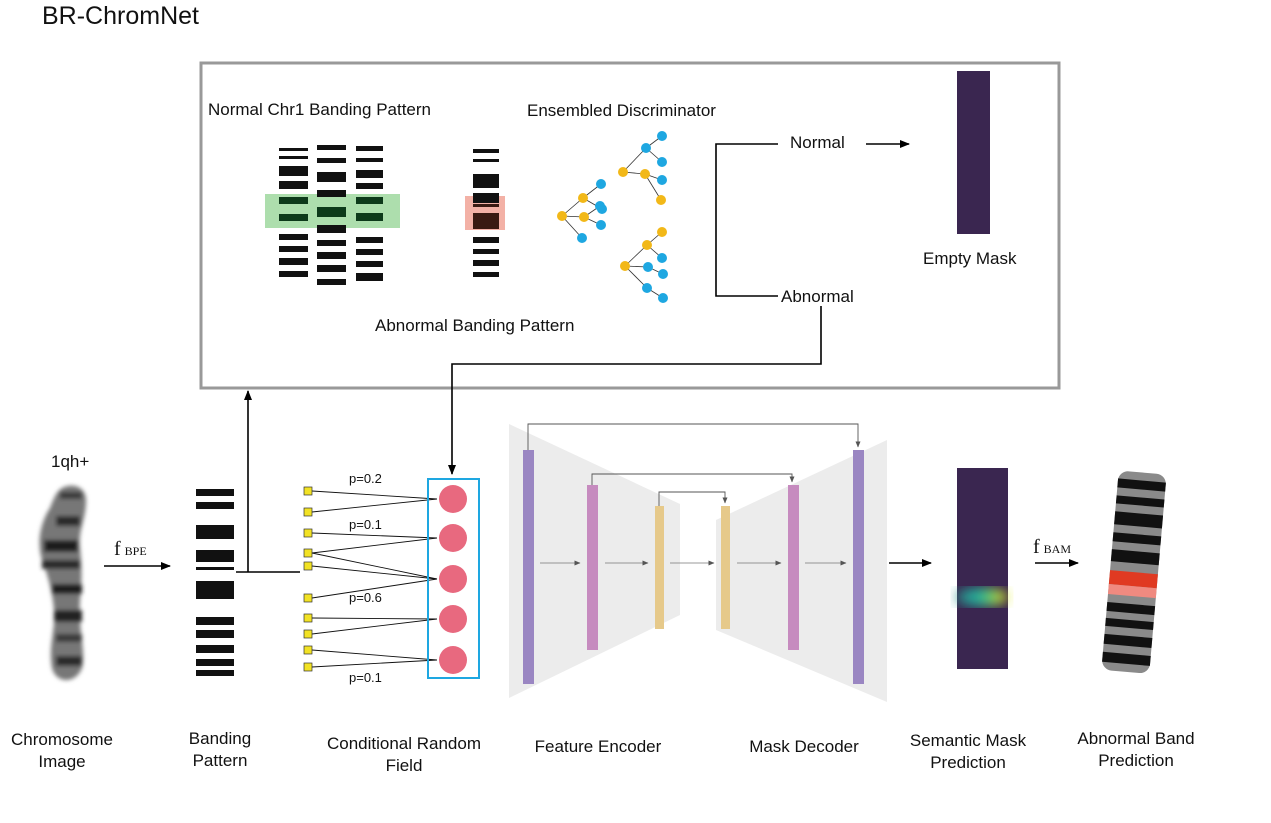  I want to click on decision-bracket, so click(746, 220).